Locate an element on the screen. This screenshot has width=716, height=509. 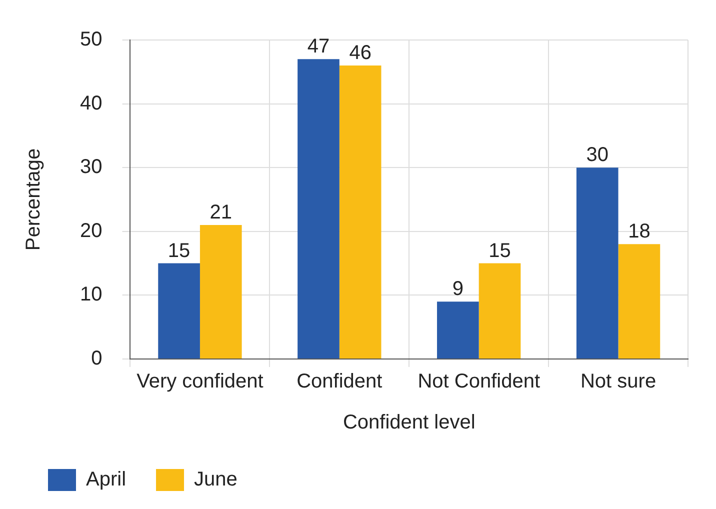
data-label: 18 is located at coordinates (639, 231).